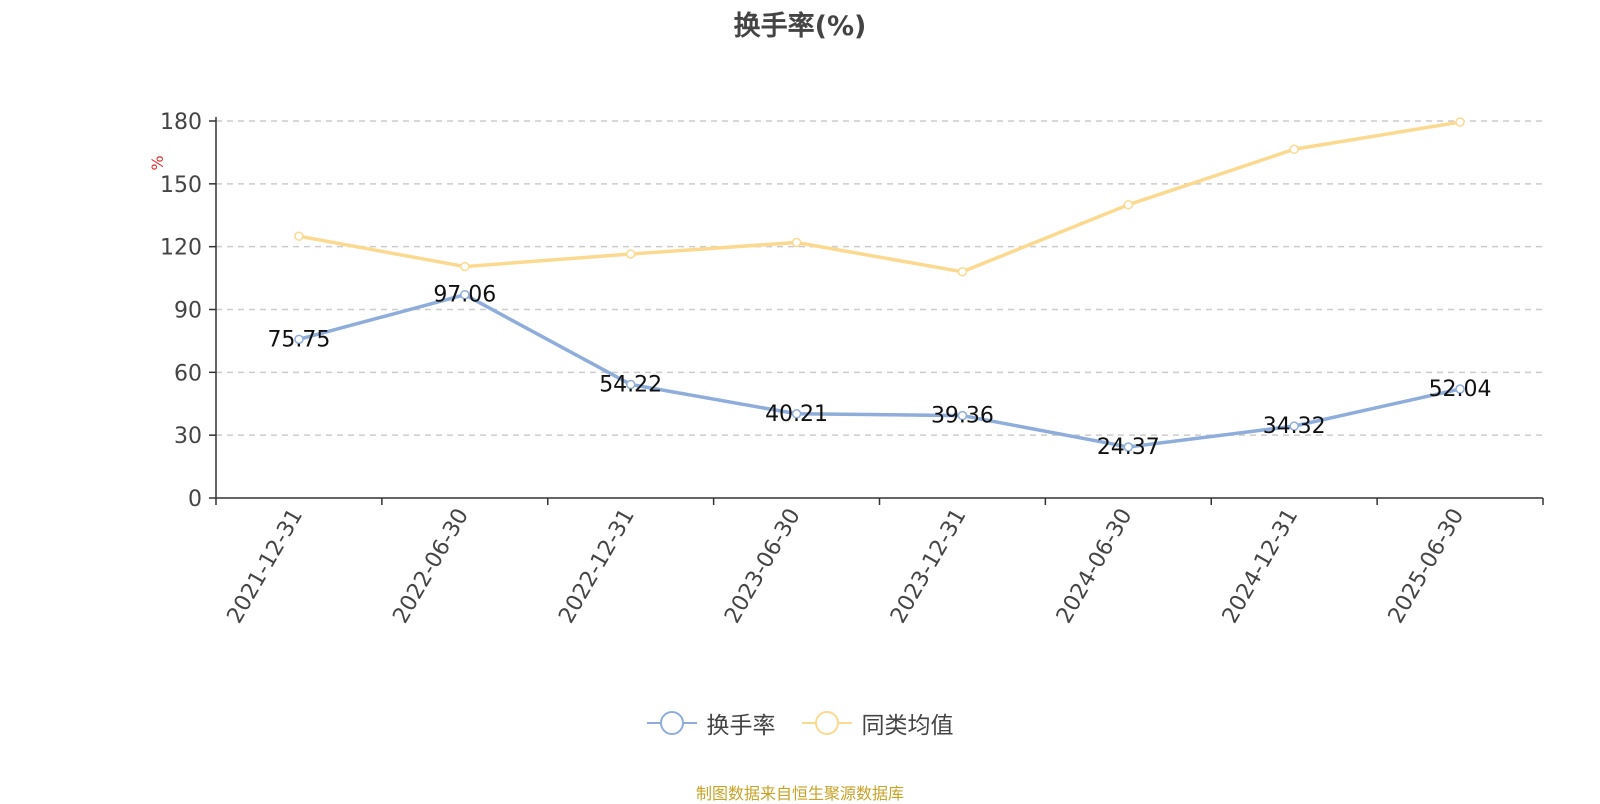 The image size is (1600, 804). Describe the element at coordinates (800, 26) in the screenshot. I see `chart-title: 换手率(%)` at that location.